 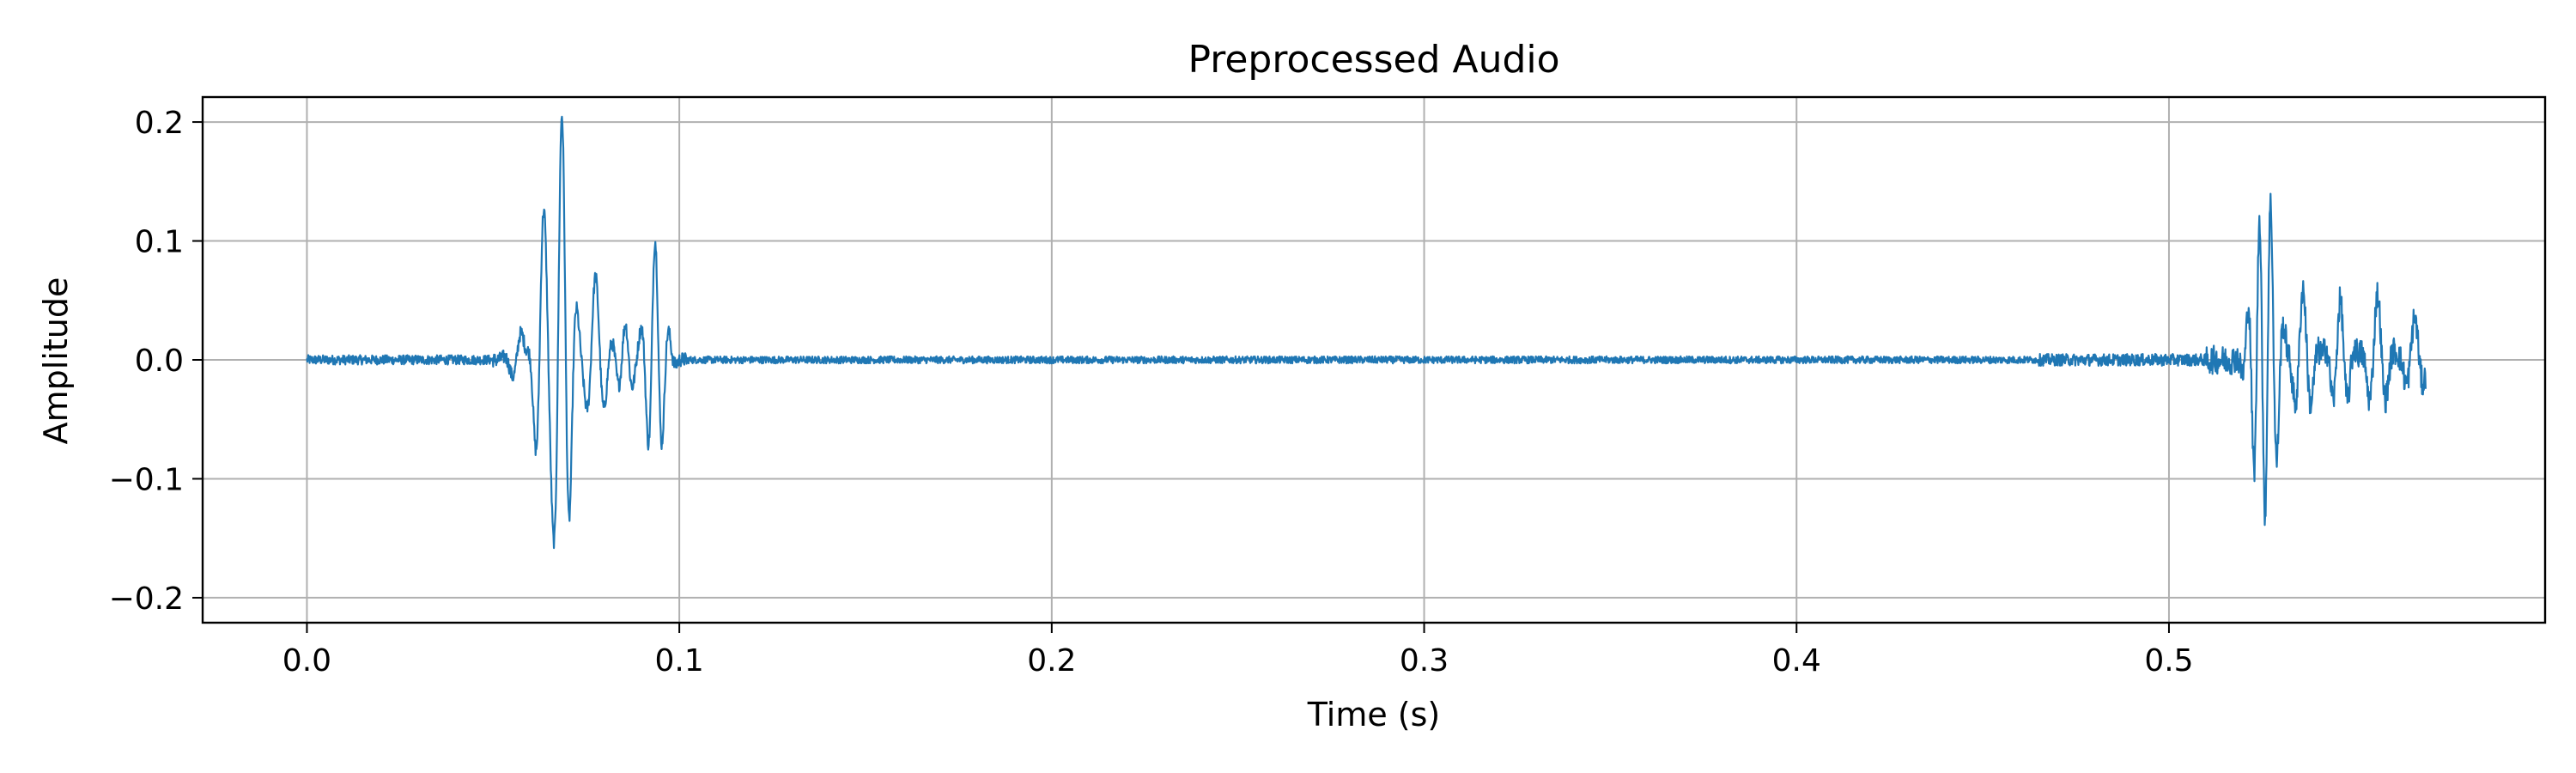 What do you see at coordinates (56, 361) in the screenshot?
I see `y-axis-label: Amplitude` at bounding box center [56, 361].